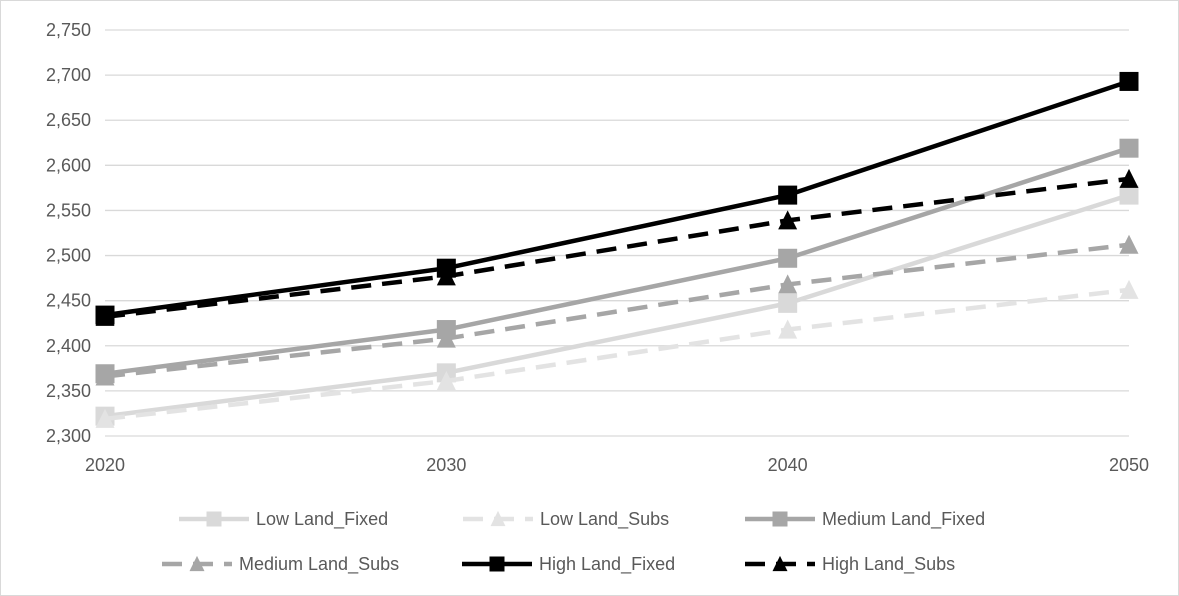  I want to click on legend-label: Medium Land_Subs, so click(319, 564).